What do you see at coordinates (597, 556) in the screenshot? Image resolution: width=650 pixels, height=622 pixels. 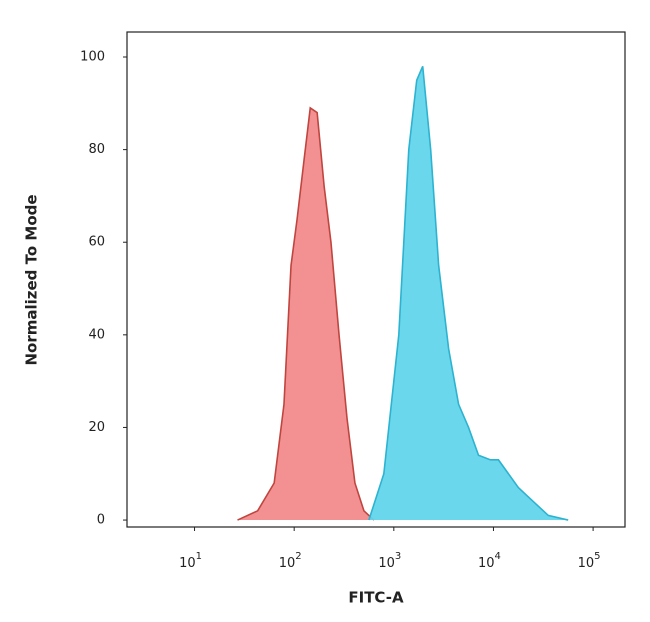 I see `x-tick-exponent: 5` at bounding box center [597, 556].